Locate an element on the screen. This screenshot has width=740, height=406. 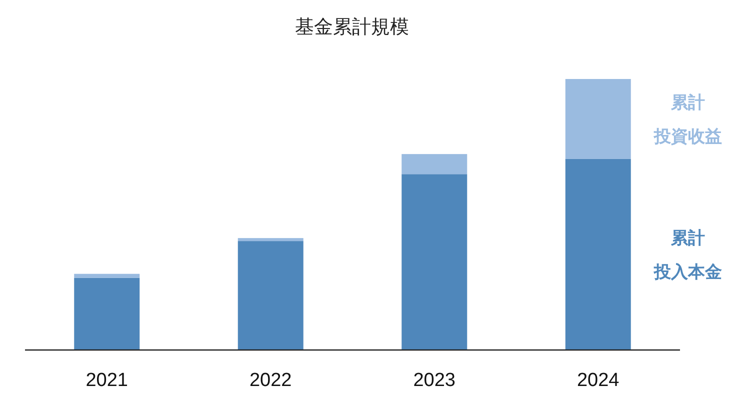
x-tick-label: 2023 is located at coordinates (434, 380).